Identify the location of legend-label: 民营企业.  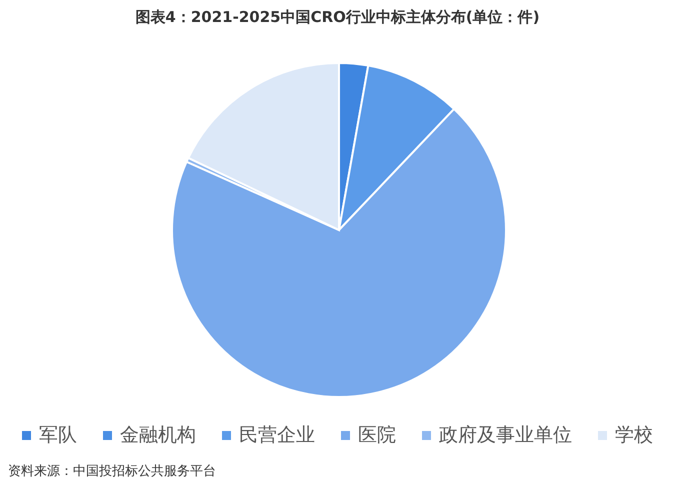
(277, 435).